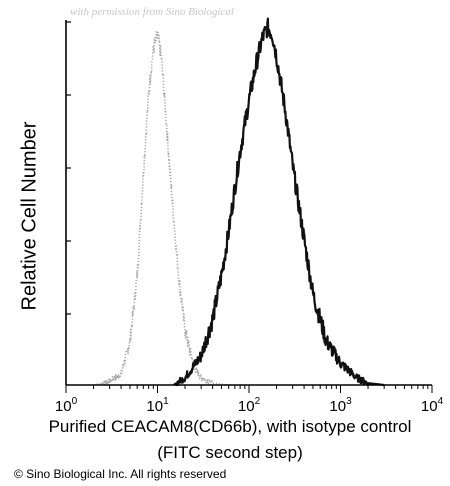  I want to click on x-tick-exponent: 0, so click(75, 401).